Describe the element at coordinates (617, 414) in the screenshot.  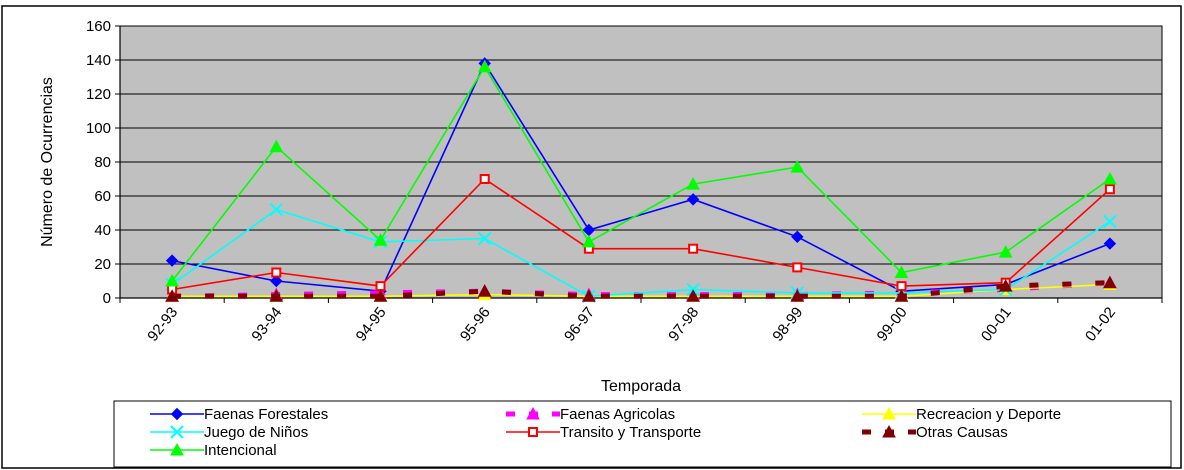
I see `legend-label: Faenas Agricolas` at that location.